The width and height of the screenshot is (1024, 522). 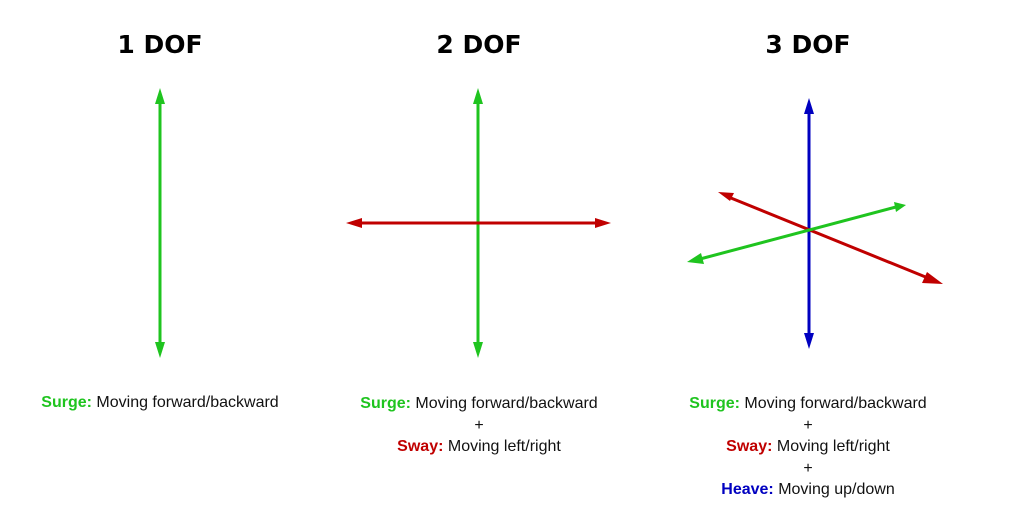 I want to click on panel-title: 1 DOF, so click(x=160, y=44).